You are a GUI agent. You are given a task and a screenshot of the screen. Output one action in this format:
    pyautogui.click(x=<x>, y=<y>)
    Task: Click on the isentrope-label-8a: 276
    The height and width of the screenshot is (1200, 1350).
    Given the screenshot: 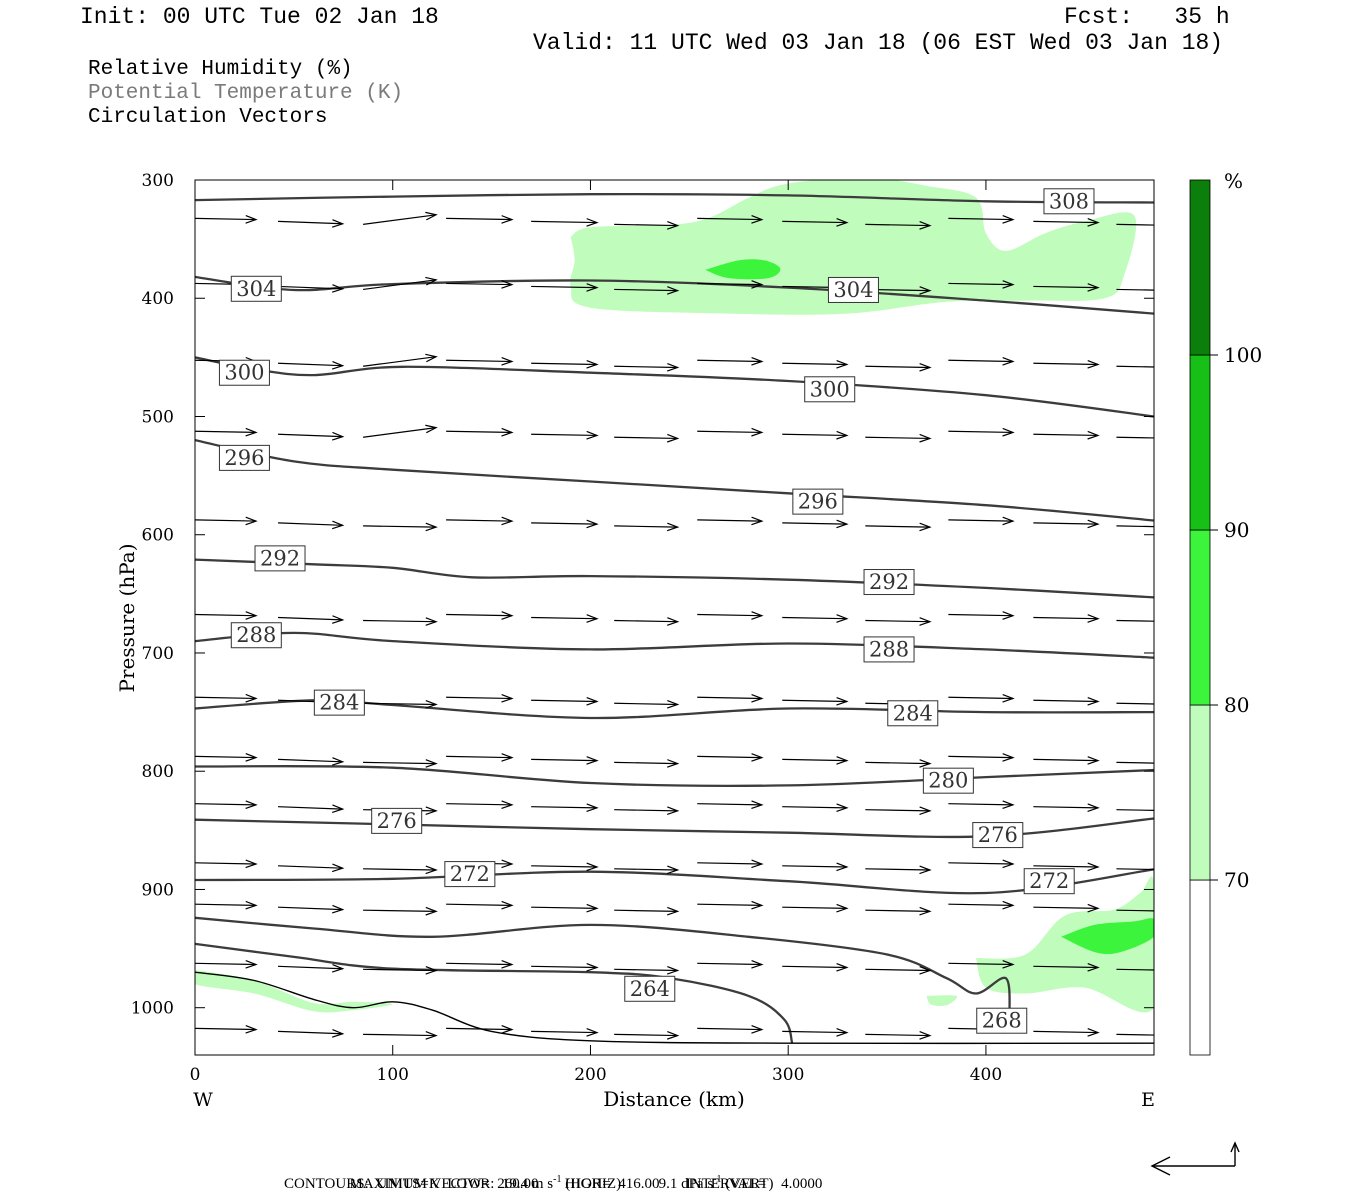 What is the action you would take?
    pyautogui.click(x=397, y=820)
    